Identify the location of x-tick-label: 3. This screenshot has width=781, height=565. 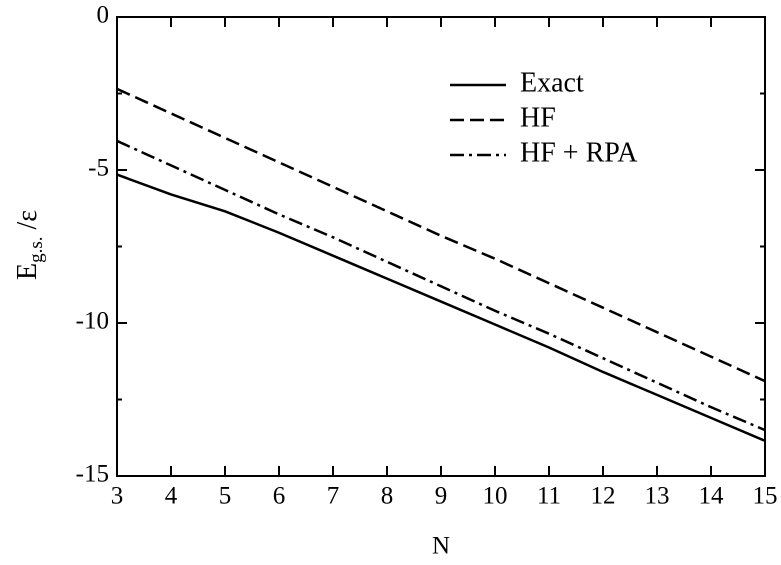
(117, 496).